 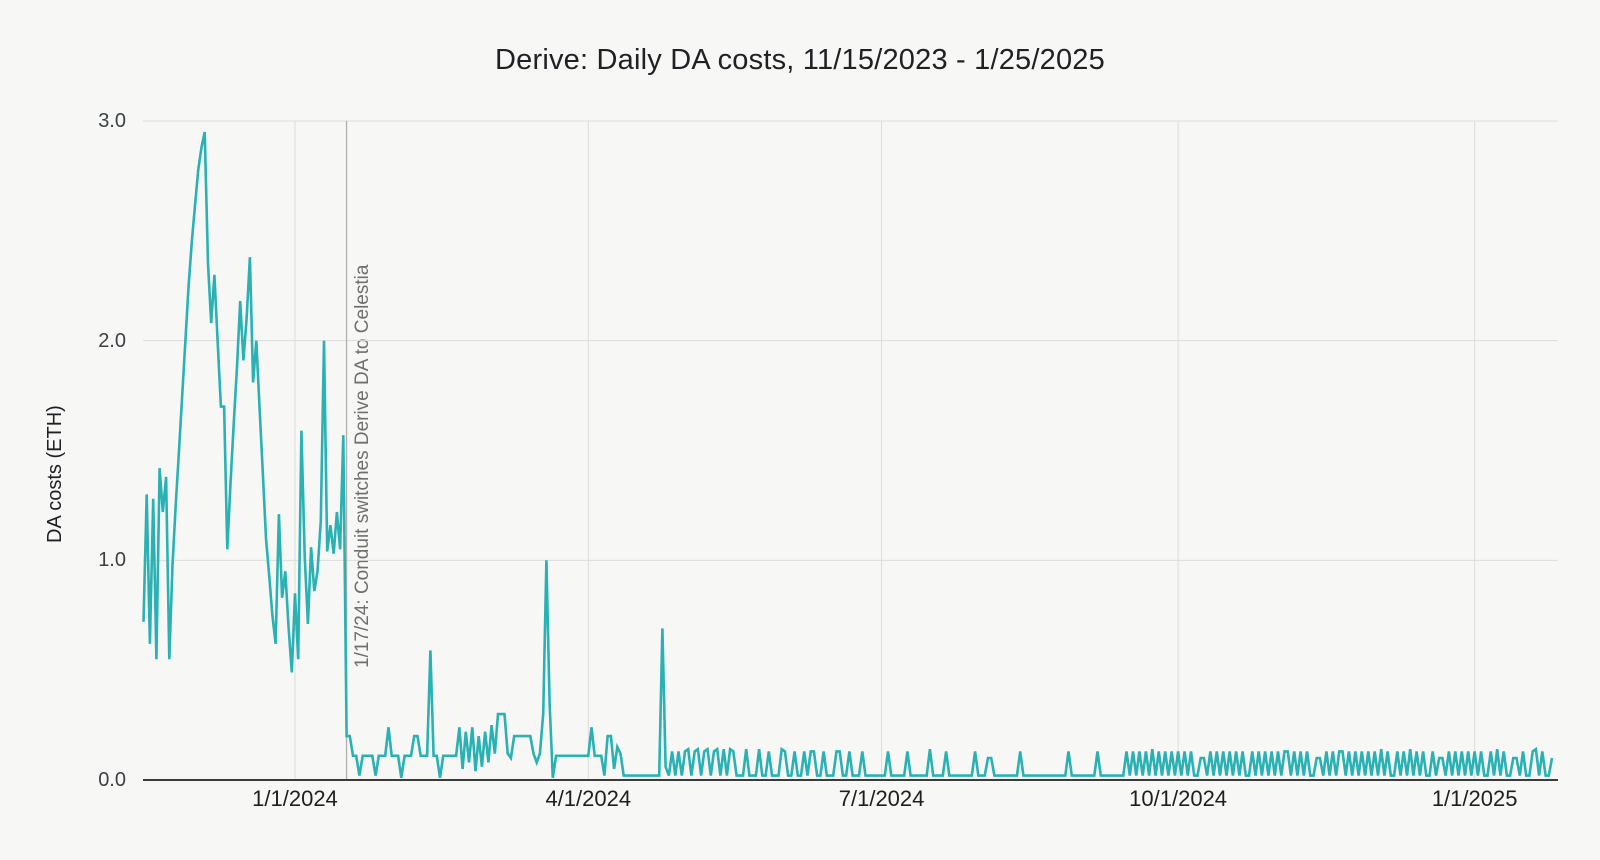 I want to click on x-tick-label: 4/1/2024, so click(x=588, y=798).